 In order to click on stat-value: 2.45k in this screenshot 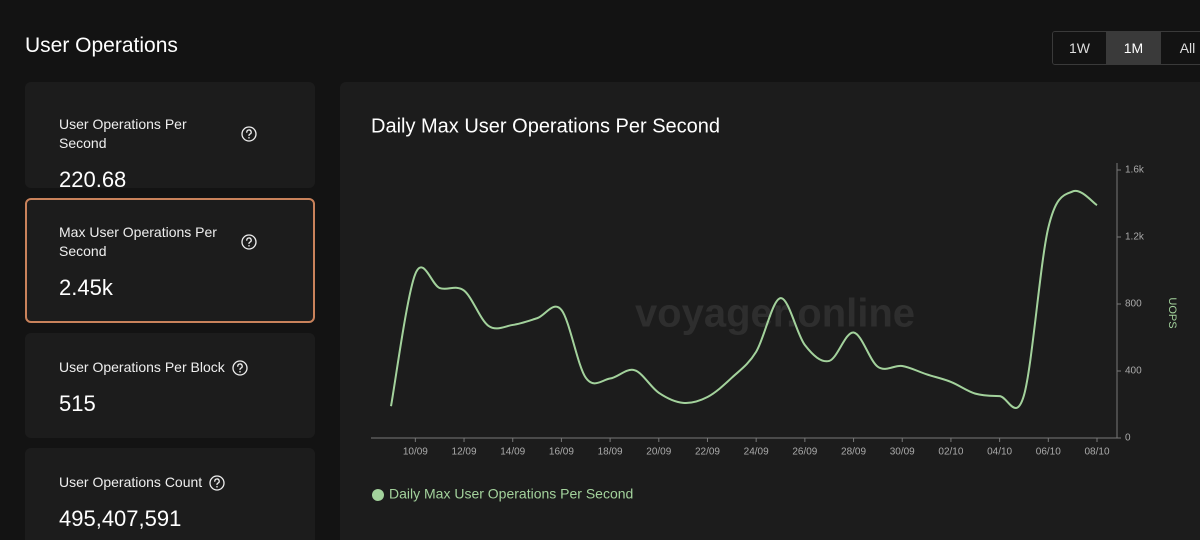, I will do `click(86, 287)`.